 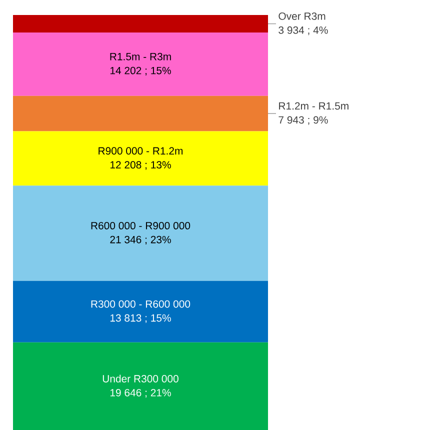 I want to click on series-label: R1.5m - R3m, so click(x=140, y=56).